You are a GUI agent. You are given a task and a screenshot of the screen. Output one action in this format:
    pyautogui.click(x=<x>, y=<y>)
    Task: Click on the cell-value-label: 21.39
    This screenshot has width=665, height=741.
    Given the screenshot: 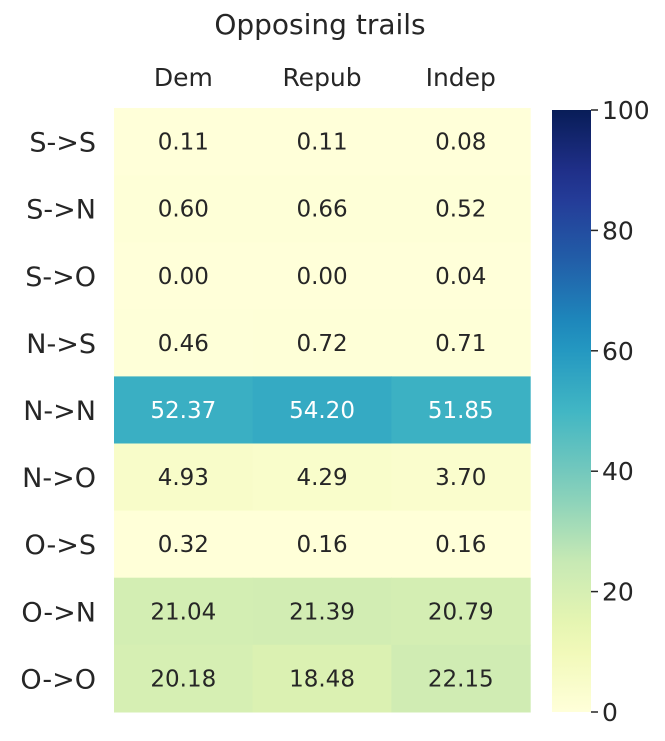 What is the action you would take?
    pyautogui.click(x=322, y=612)
    